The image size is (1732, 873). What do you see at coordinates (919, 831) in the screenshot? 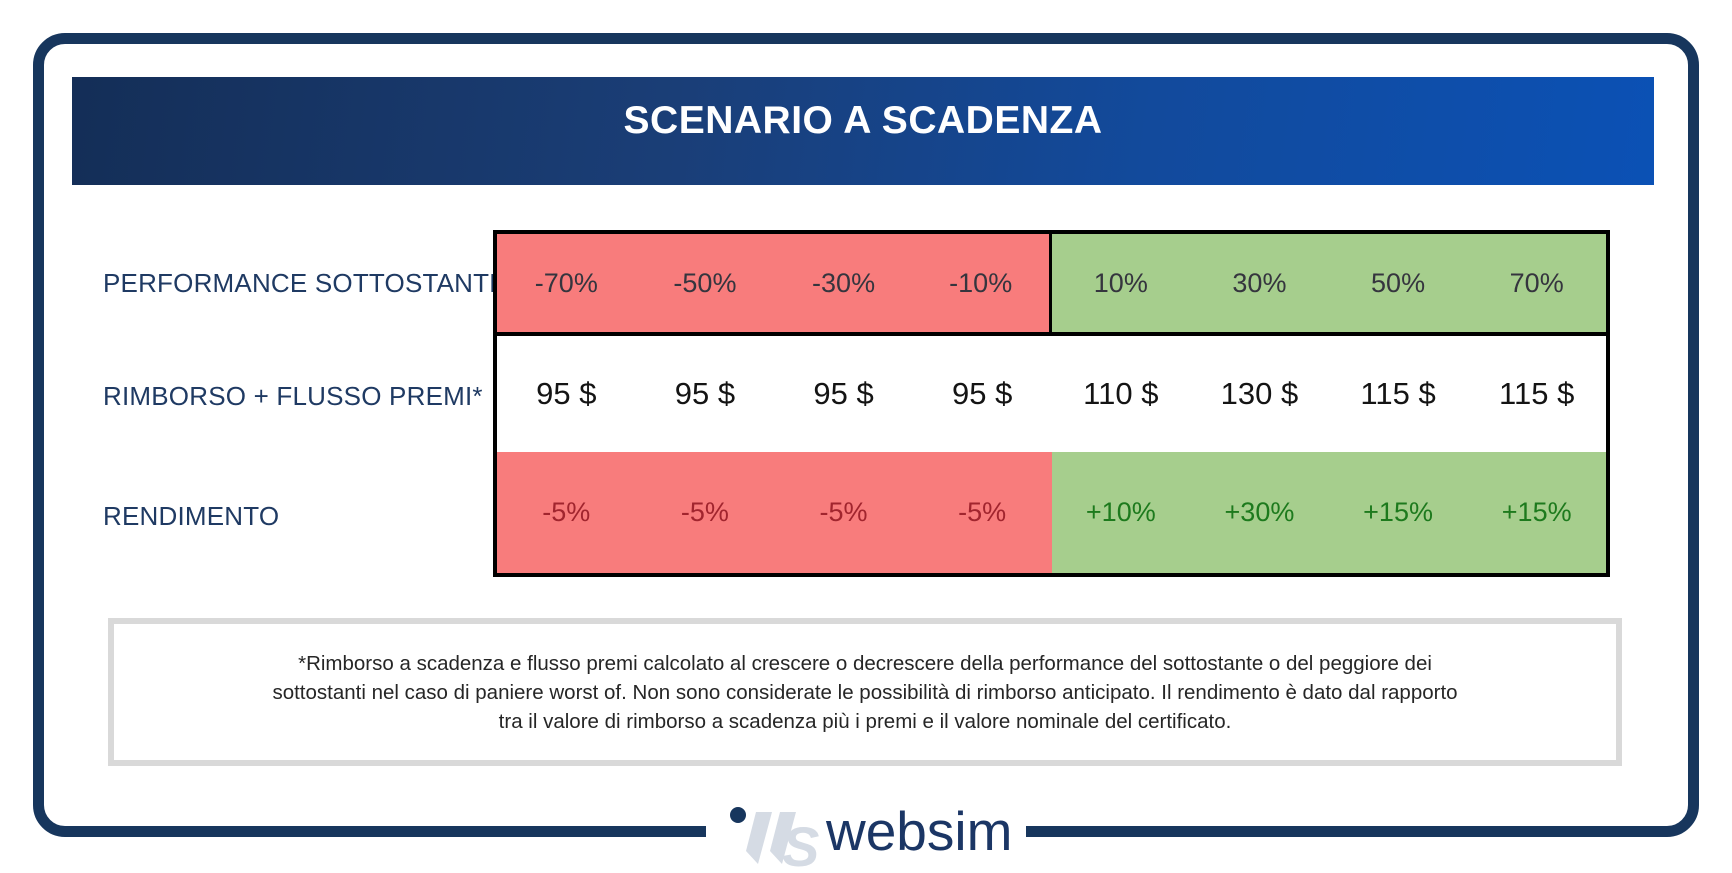
I see `websim-wordmark: websim` at bounding box center [919, 831].